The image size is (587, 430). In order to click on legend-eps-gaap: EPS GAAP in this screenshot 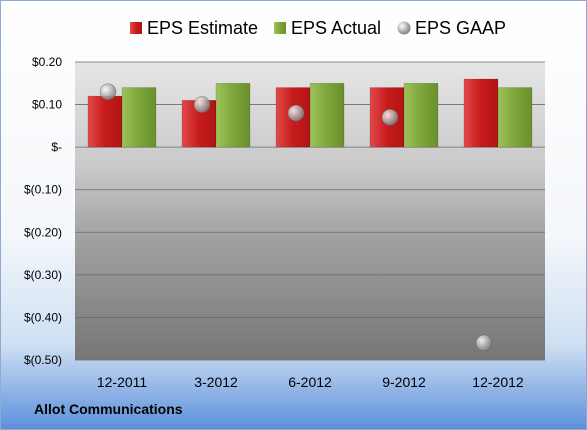, I will do `click(451, 28)`.